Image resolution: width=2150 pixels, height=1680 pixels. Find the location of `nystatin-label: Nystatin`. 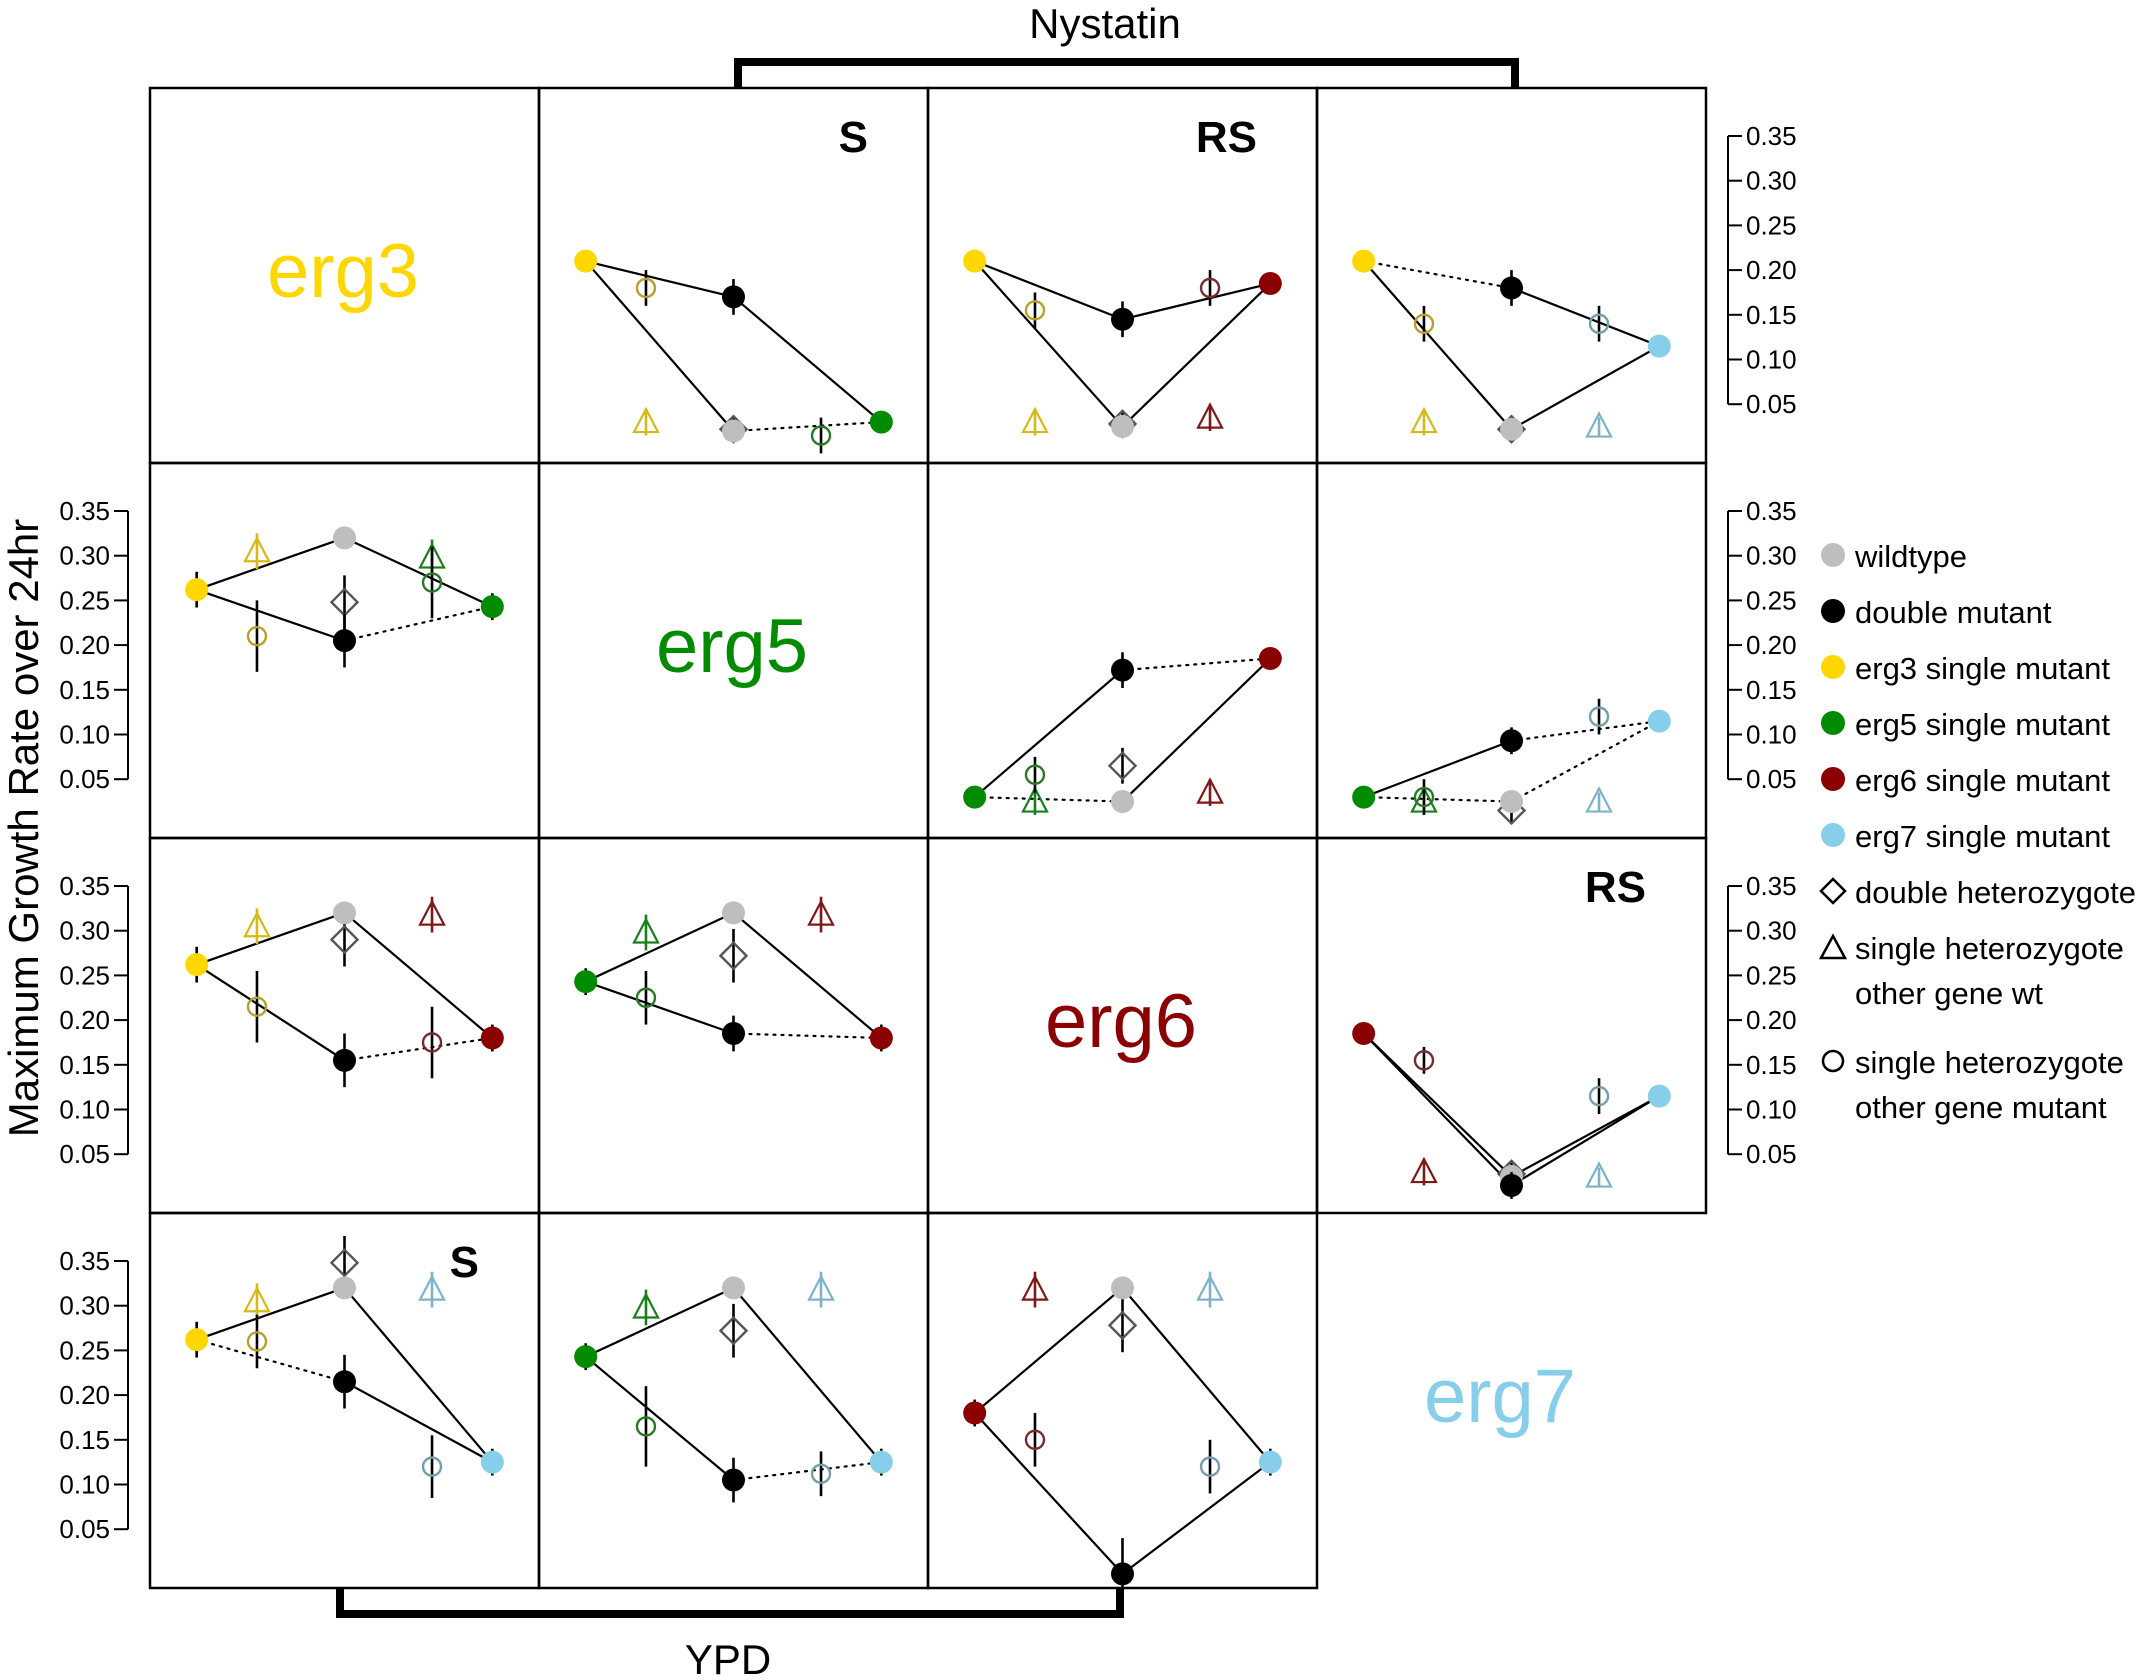

nystatin-label: Nystatin is located at coordinates (1105, 23).